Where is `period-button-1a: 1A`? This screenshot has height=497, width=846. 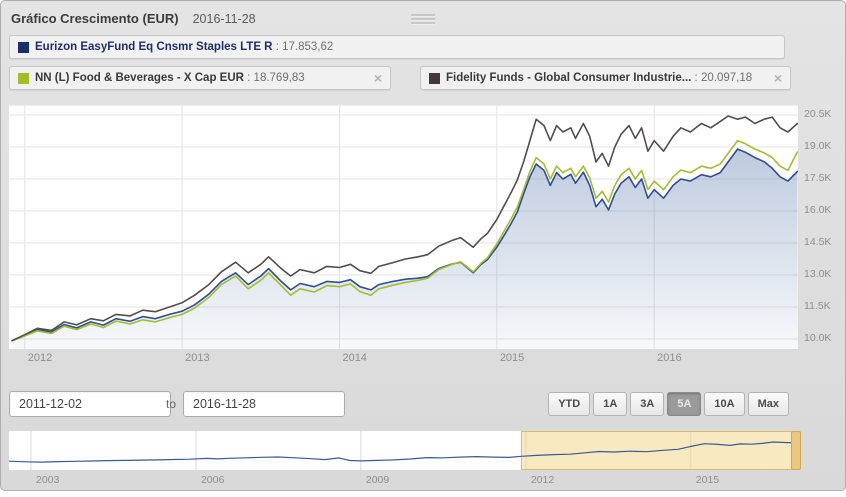 period-button-1a: 1A is located at coordinates (610, 404).